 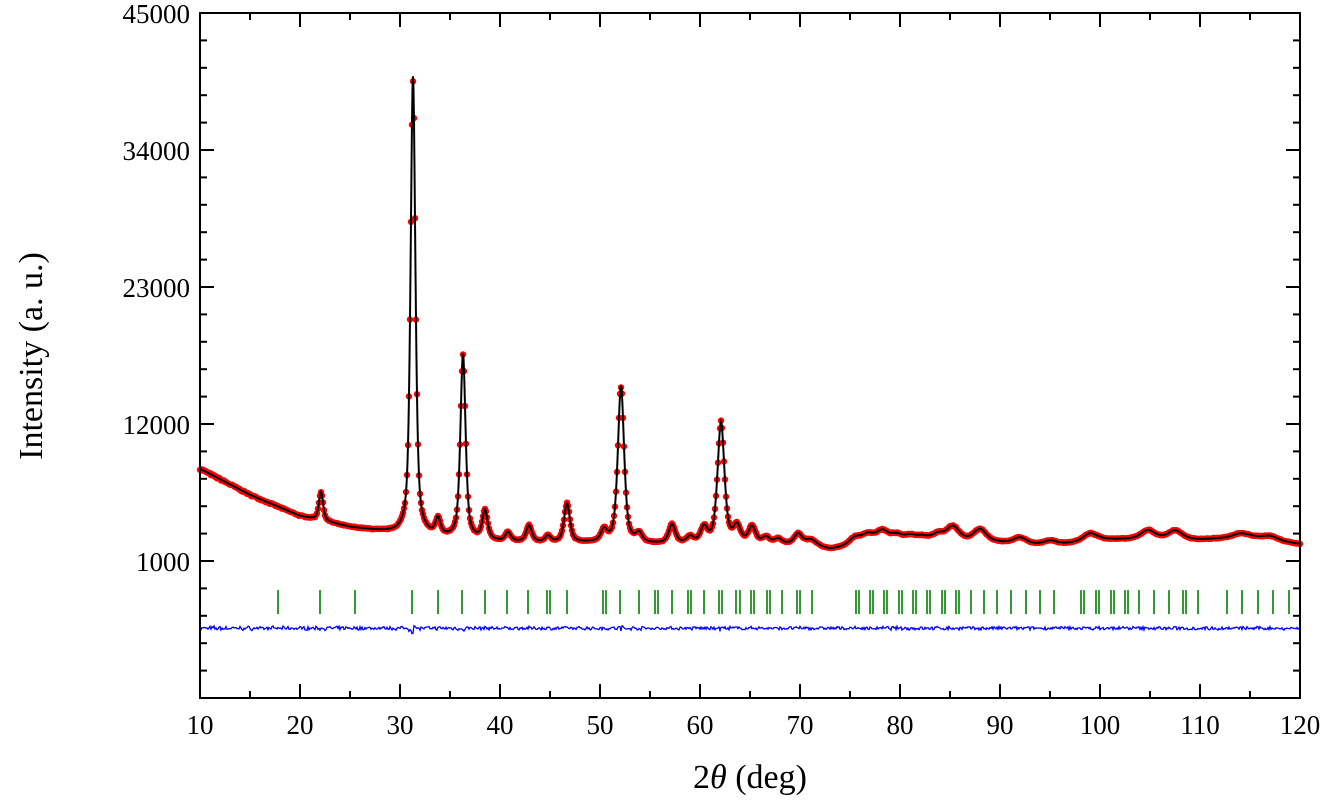 What do you see at coordinates (800, 725) in the screenshot?
I see `x-tick-label: 70` at bounding box center [800, 725].